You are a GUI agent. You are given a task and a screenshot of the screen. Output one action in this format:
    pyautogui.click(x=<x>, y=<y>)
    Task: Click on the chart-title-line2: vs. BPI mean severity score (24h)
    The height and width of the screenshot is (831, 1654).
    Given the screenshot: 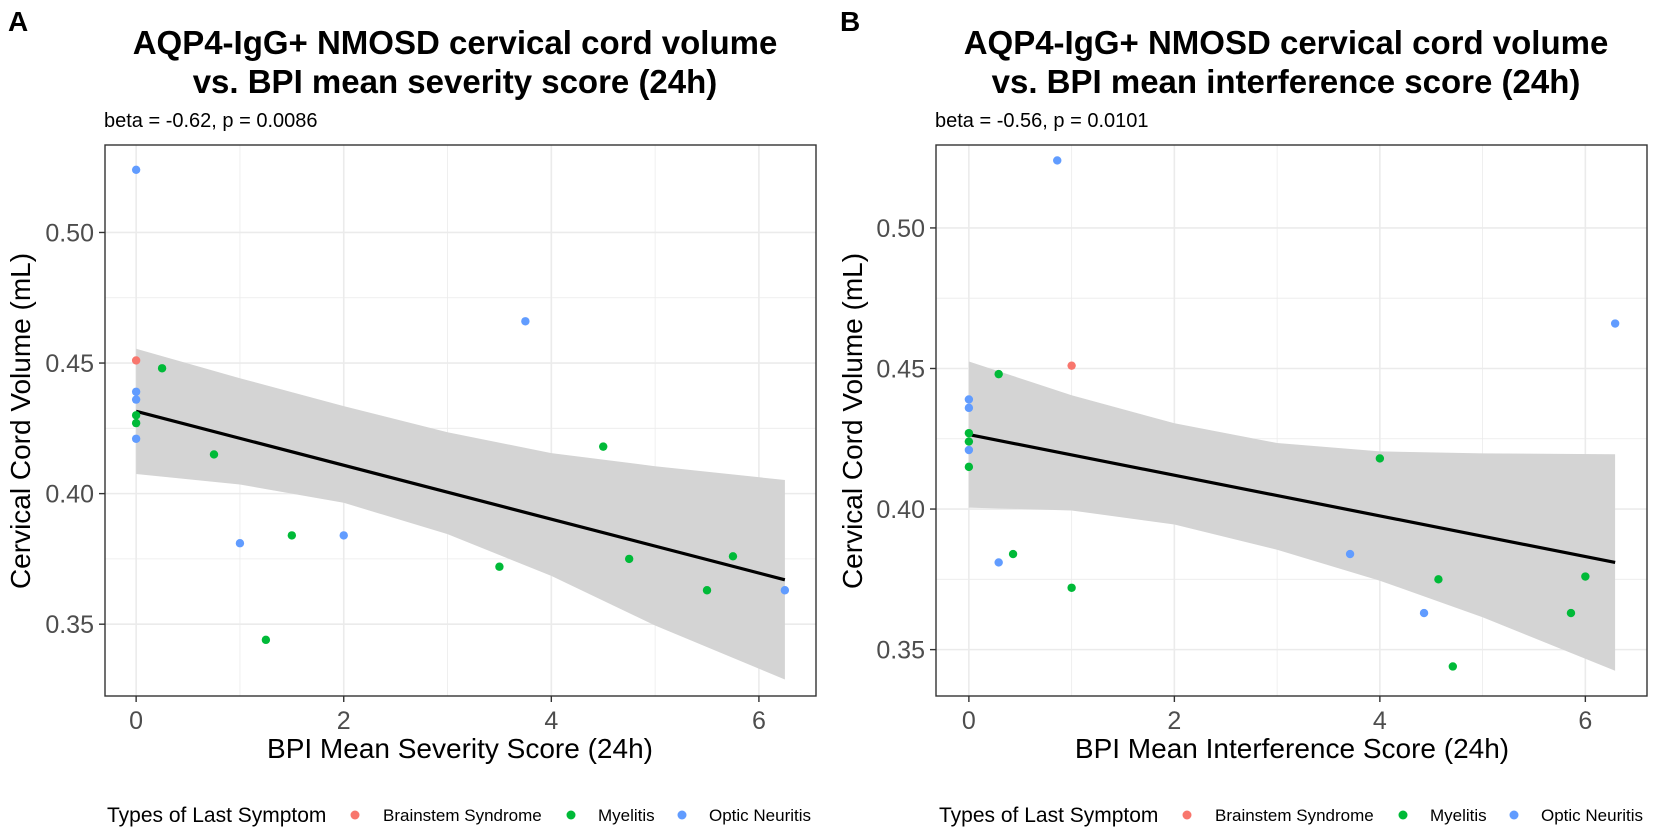 What is the action you would take?
    pyautogui.click(x=455, y=81)
    